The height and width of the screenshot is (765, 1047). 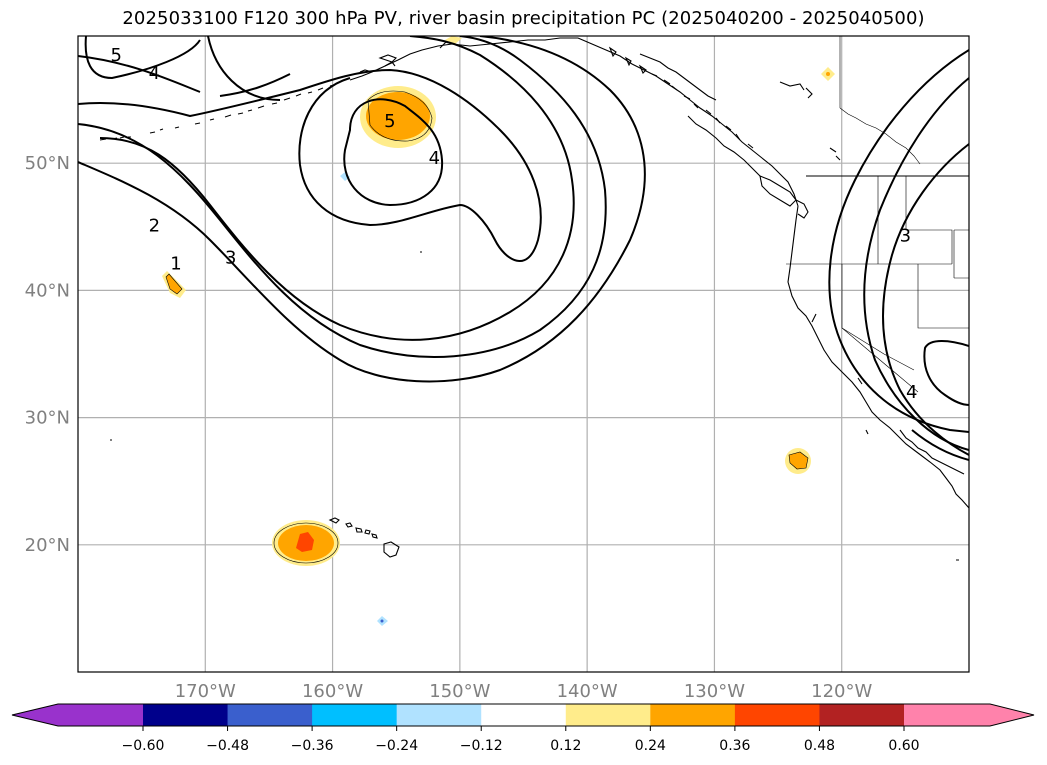 What do you see at coordinates (903, 746) in the screenshot?
I see `colorbar-tick-label: 0.60` at bounding box center [903, 746].